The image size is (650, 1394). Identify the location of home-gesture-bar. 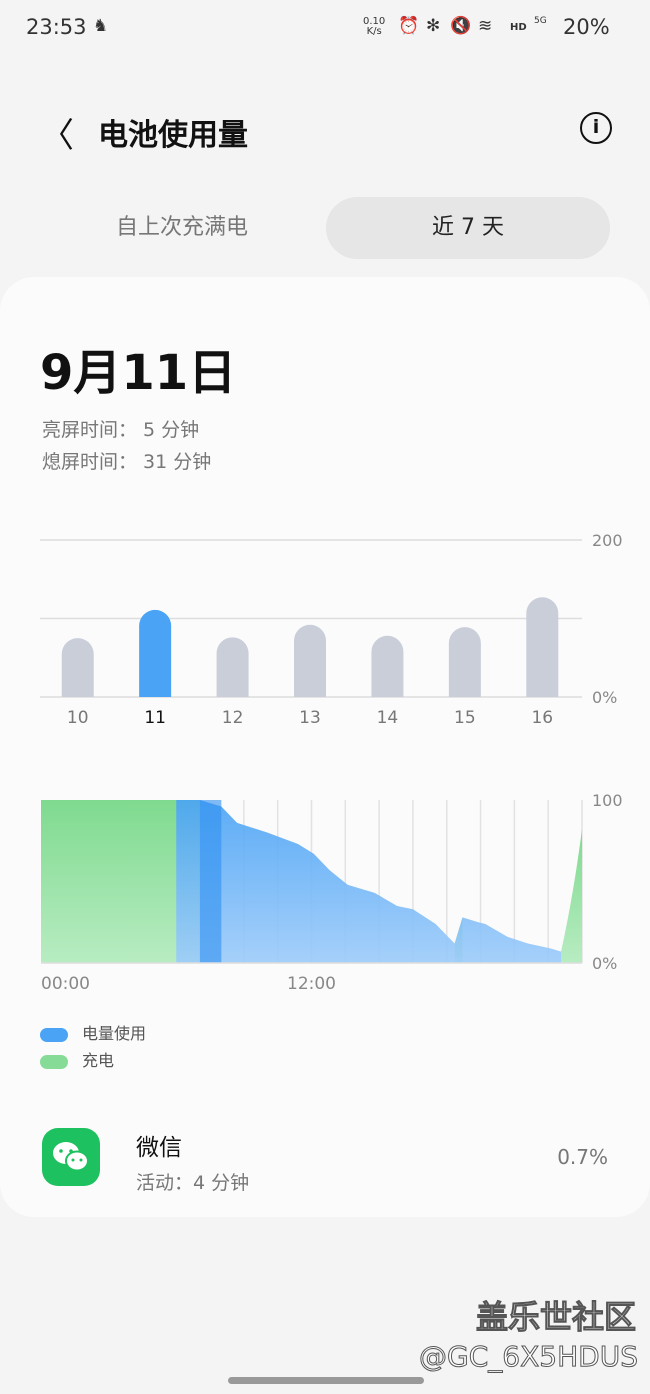
(326, 1380).